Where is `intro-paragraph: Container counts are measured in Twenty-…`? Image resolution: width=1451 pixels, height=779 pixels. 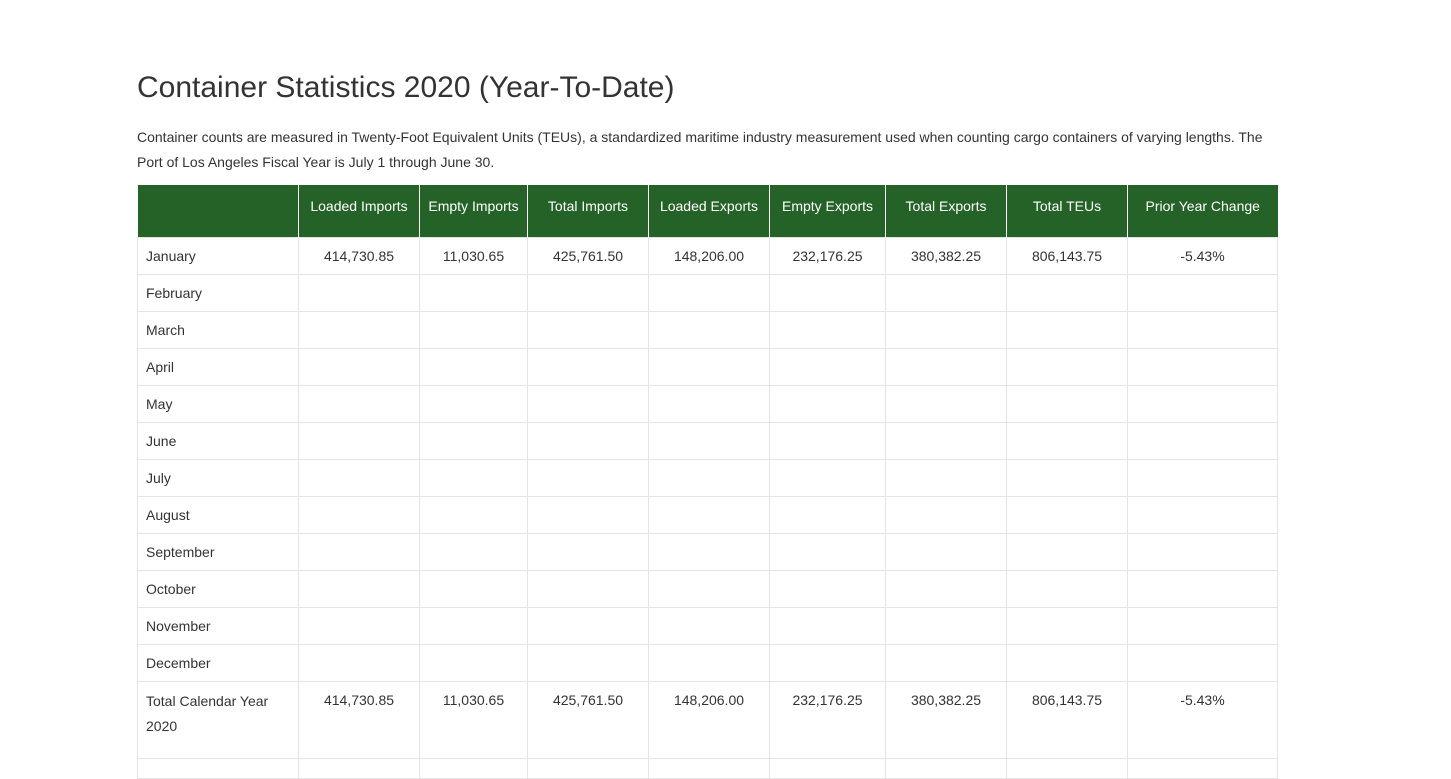
intro-paragraph: Container counts are measured in Twenty-… is located at coordinates (700, 149).